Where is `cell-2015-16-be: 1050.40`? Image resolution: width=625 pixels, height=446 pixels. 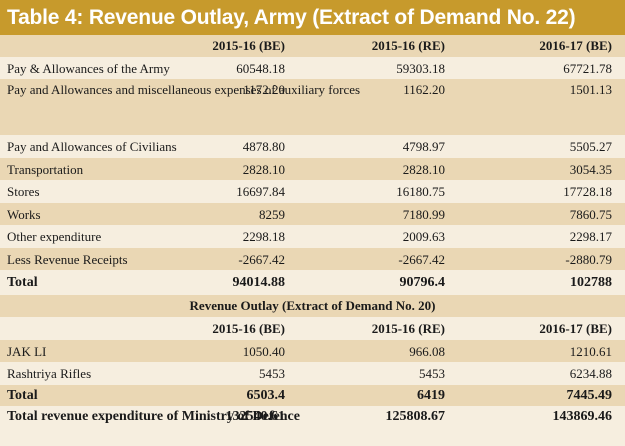
cell-2015-16-be: 1050.40 is located at coordinates (263, 351).